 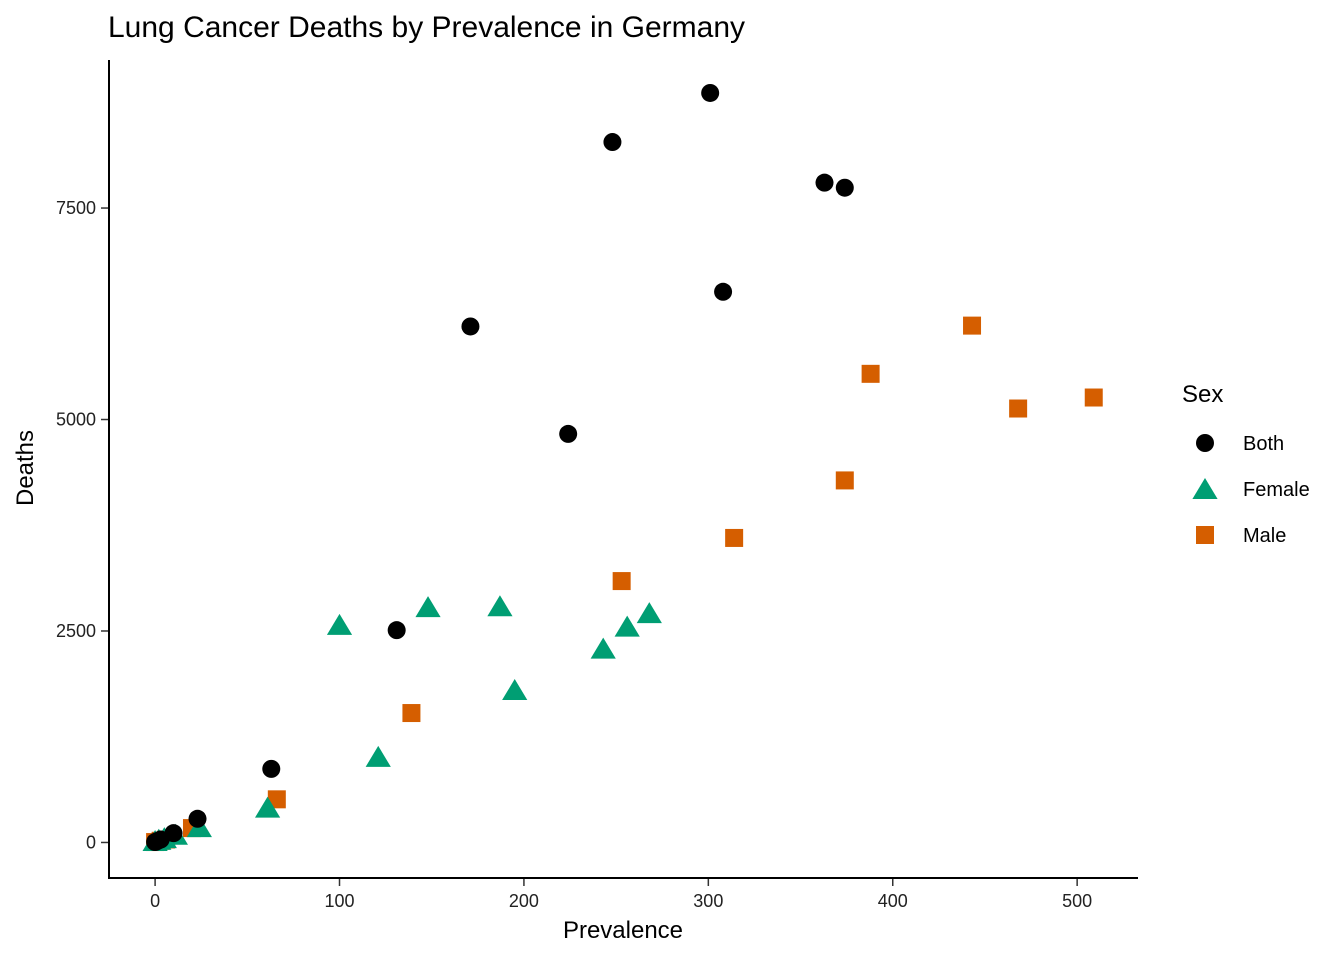 What do you see at coordinates (1205, 488) in the screenshot?
I see `legend-key-female` at bounding box center [1205, 488].